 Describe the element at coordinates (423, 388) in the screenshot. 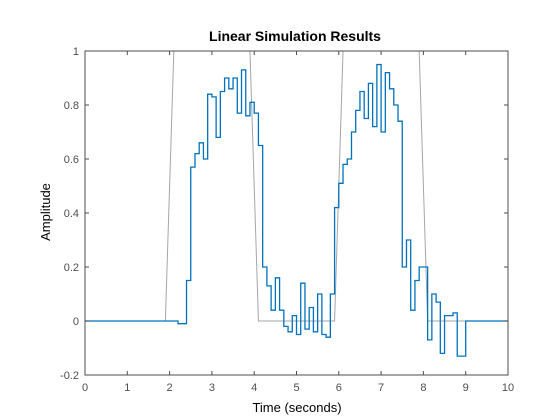

I see `x-tick-label: 8` at that location.